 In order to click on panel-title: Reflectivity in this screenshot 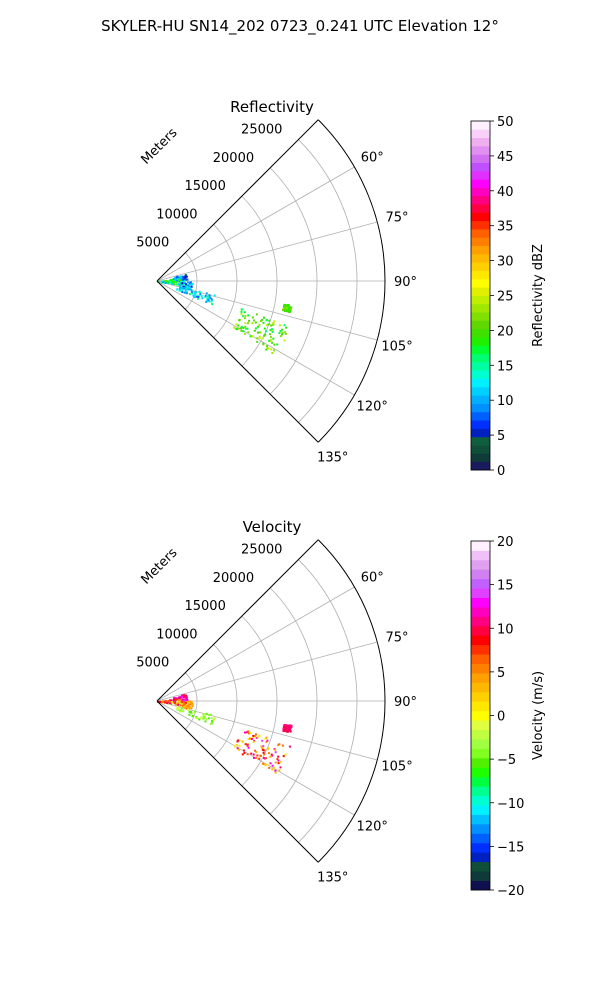, I will do `click(272, 107)`.